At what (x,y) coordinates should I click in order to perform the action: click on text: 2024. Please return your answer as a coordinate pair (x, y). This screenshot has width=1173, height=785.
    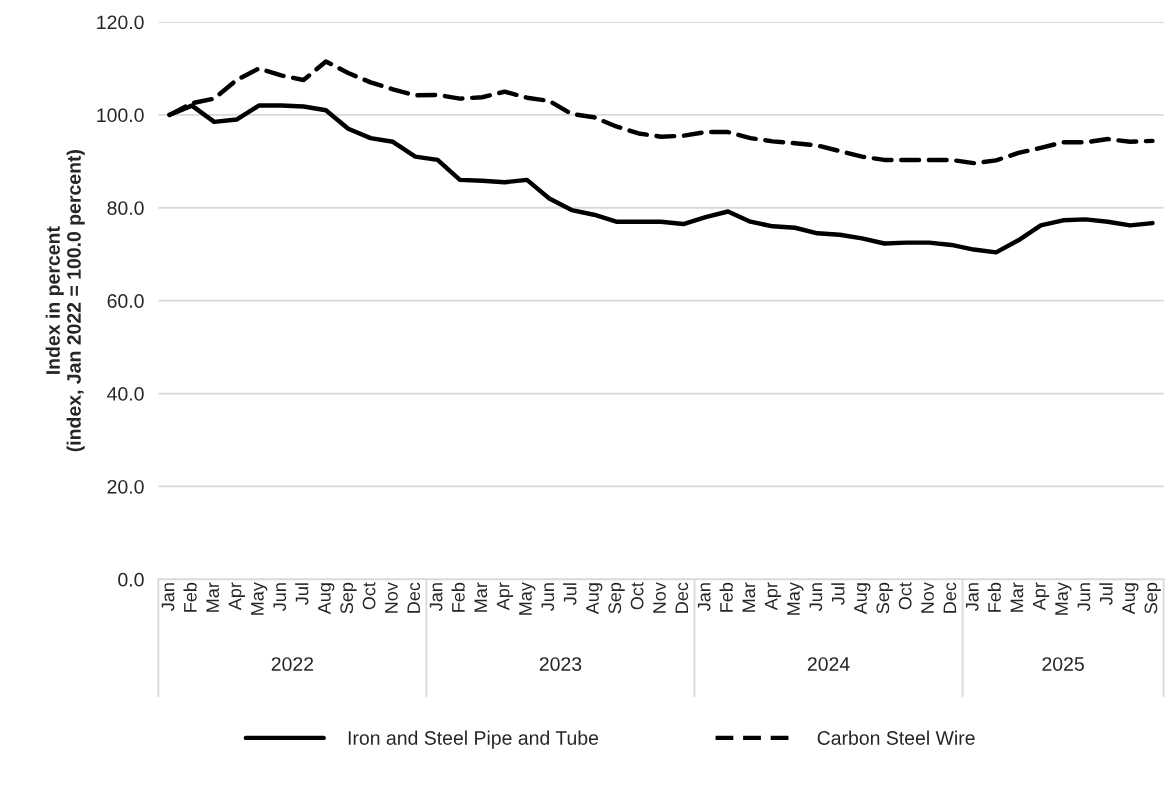
    Looking at the image, I should click on (828, 664).